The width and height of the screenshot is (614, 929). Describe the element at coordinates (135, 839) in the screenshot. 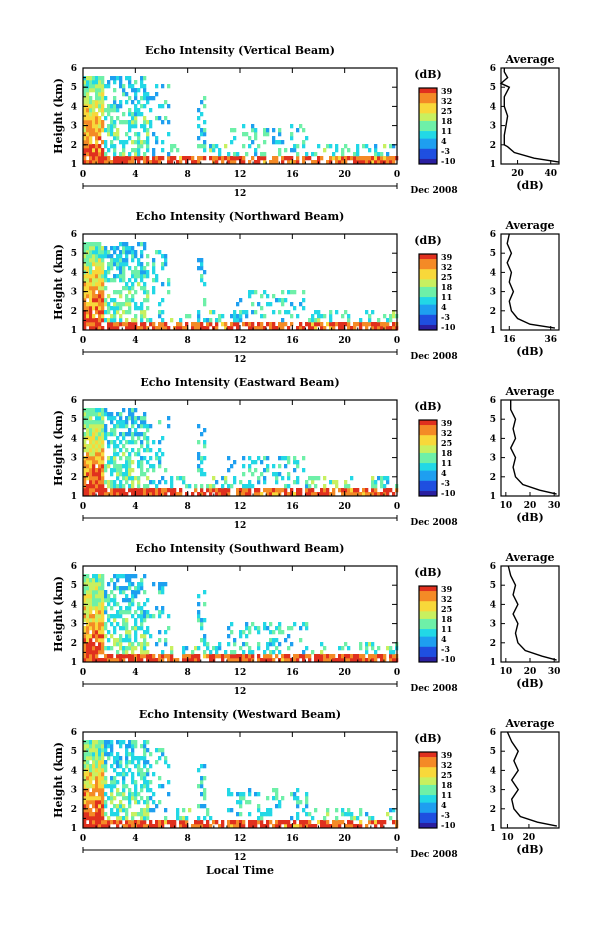

I see `x-tick-label: 4` at that location.